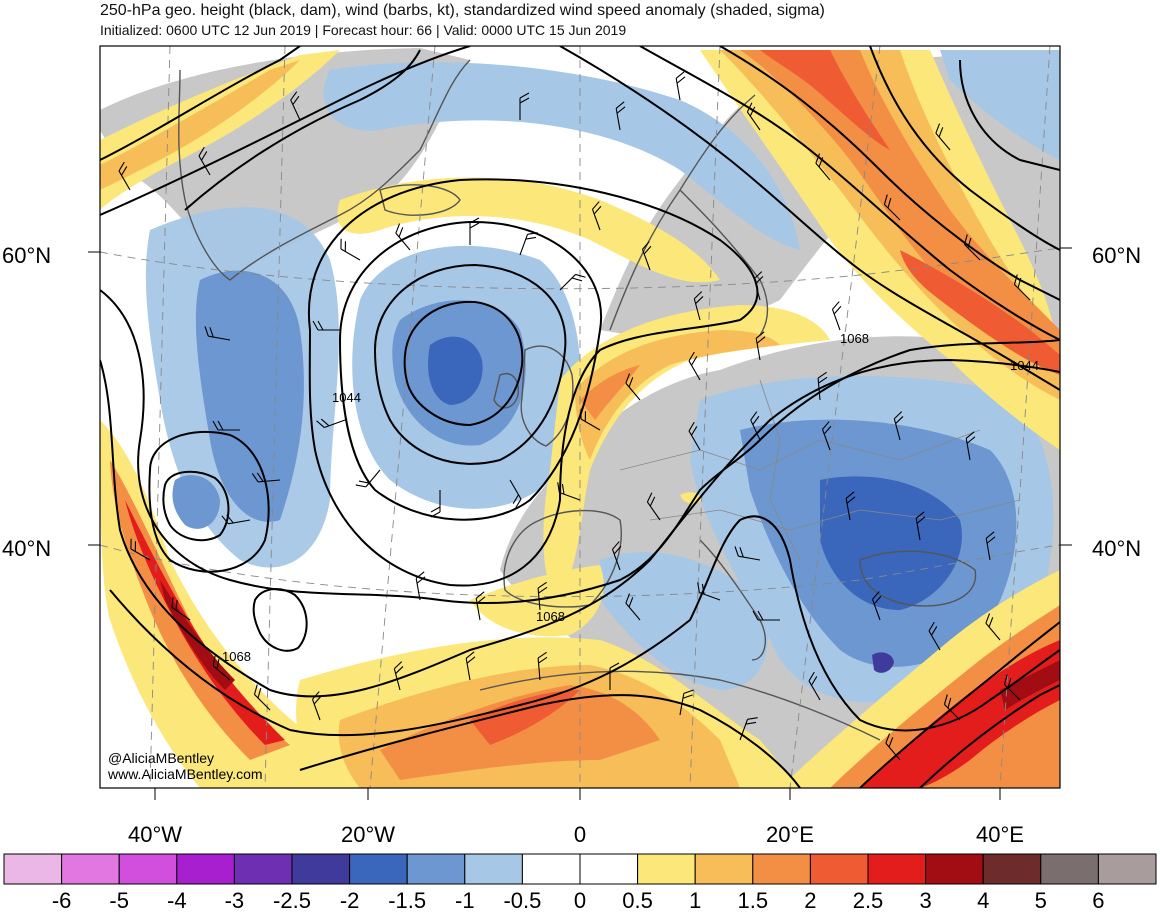  What do you see at coordinates (275, 417) in the screenshot?
I see `meridian-30w` at bounding box center [275, 417].